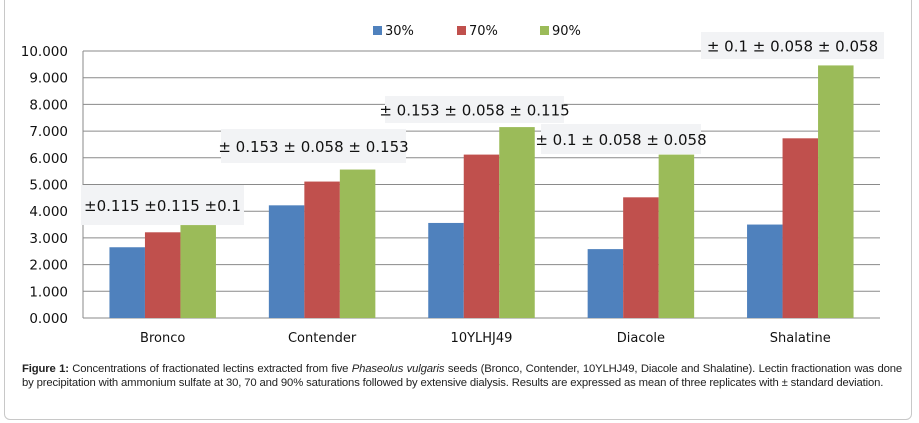  What do you see at coordinates (44, 52) in the screenshot?
I see `y-tick-label: 10.000` at bounding box center [44, 52].